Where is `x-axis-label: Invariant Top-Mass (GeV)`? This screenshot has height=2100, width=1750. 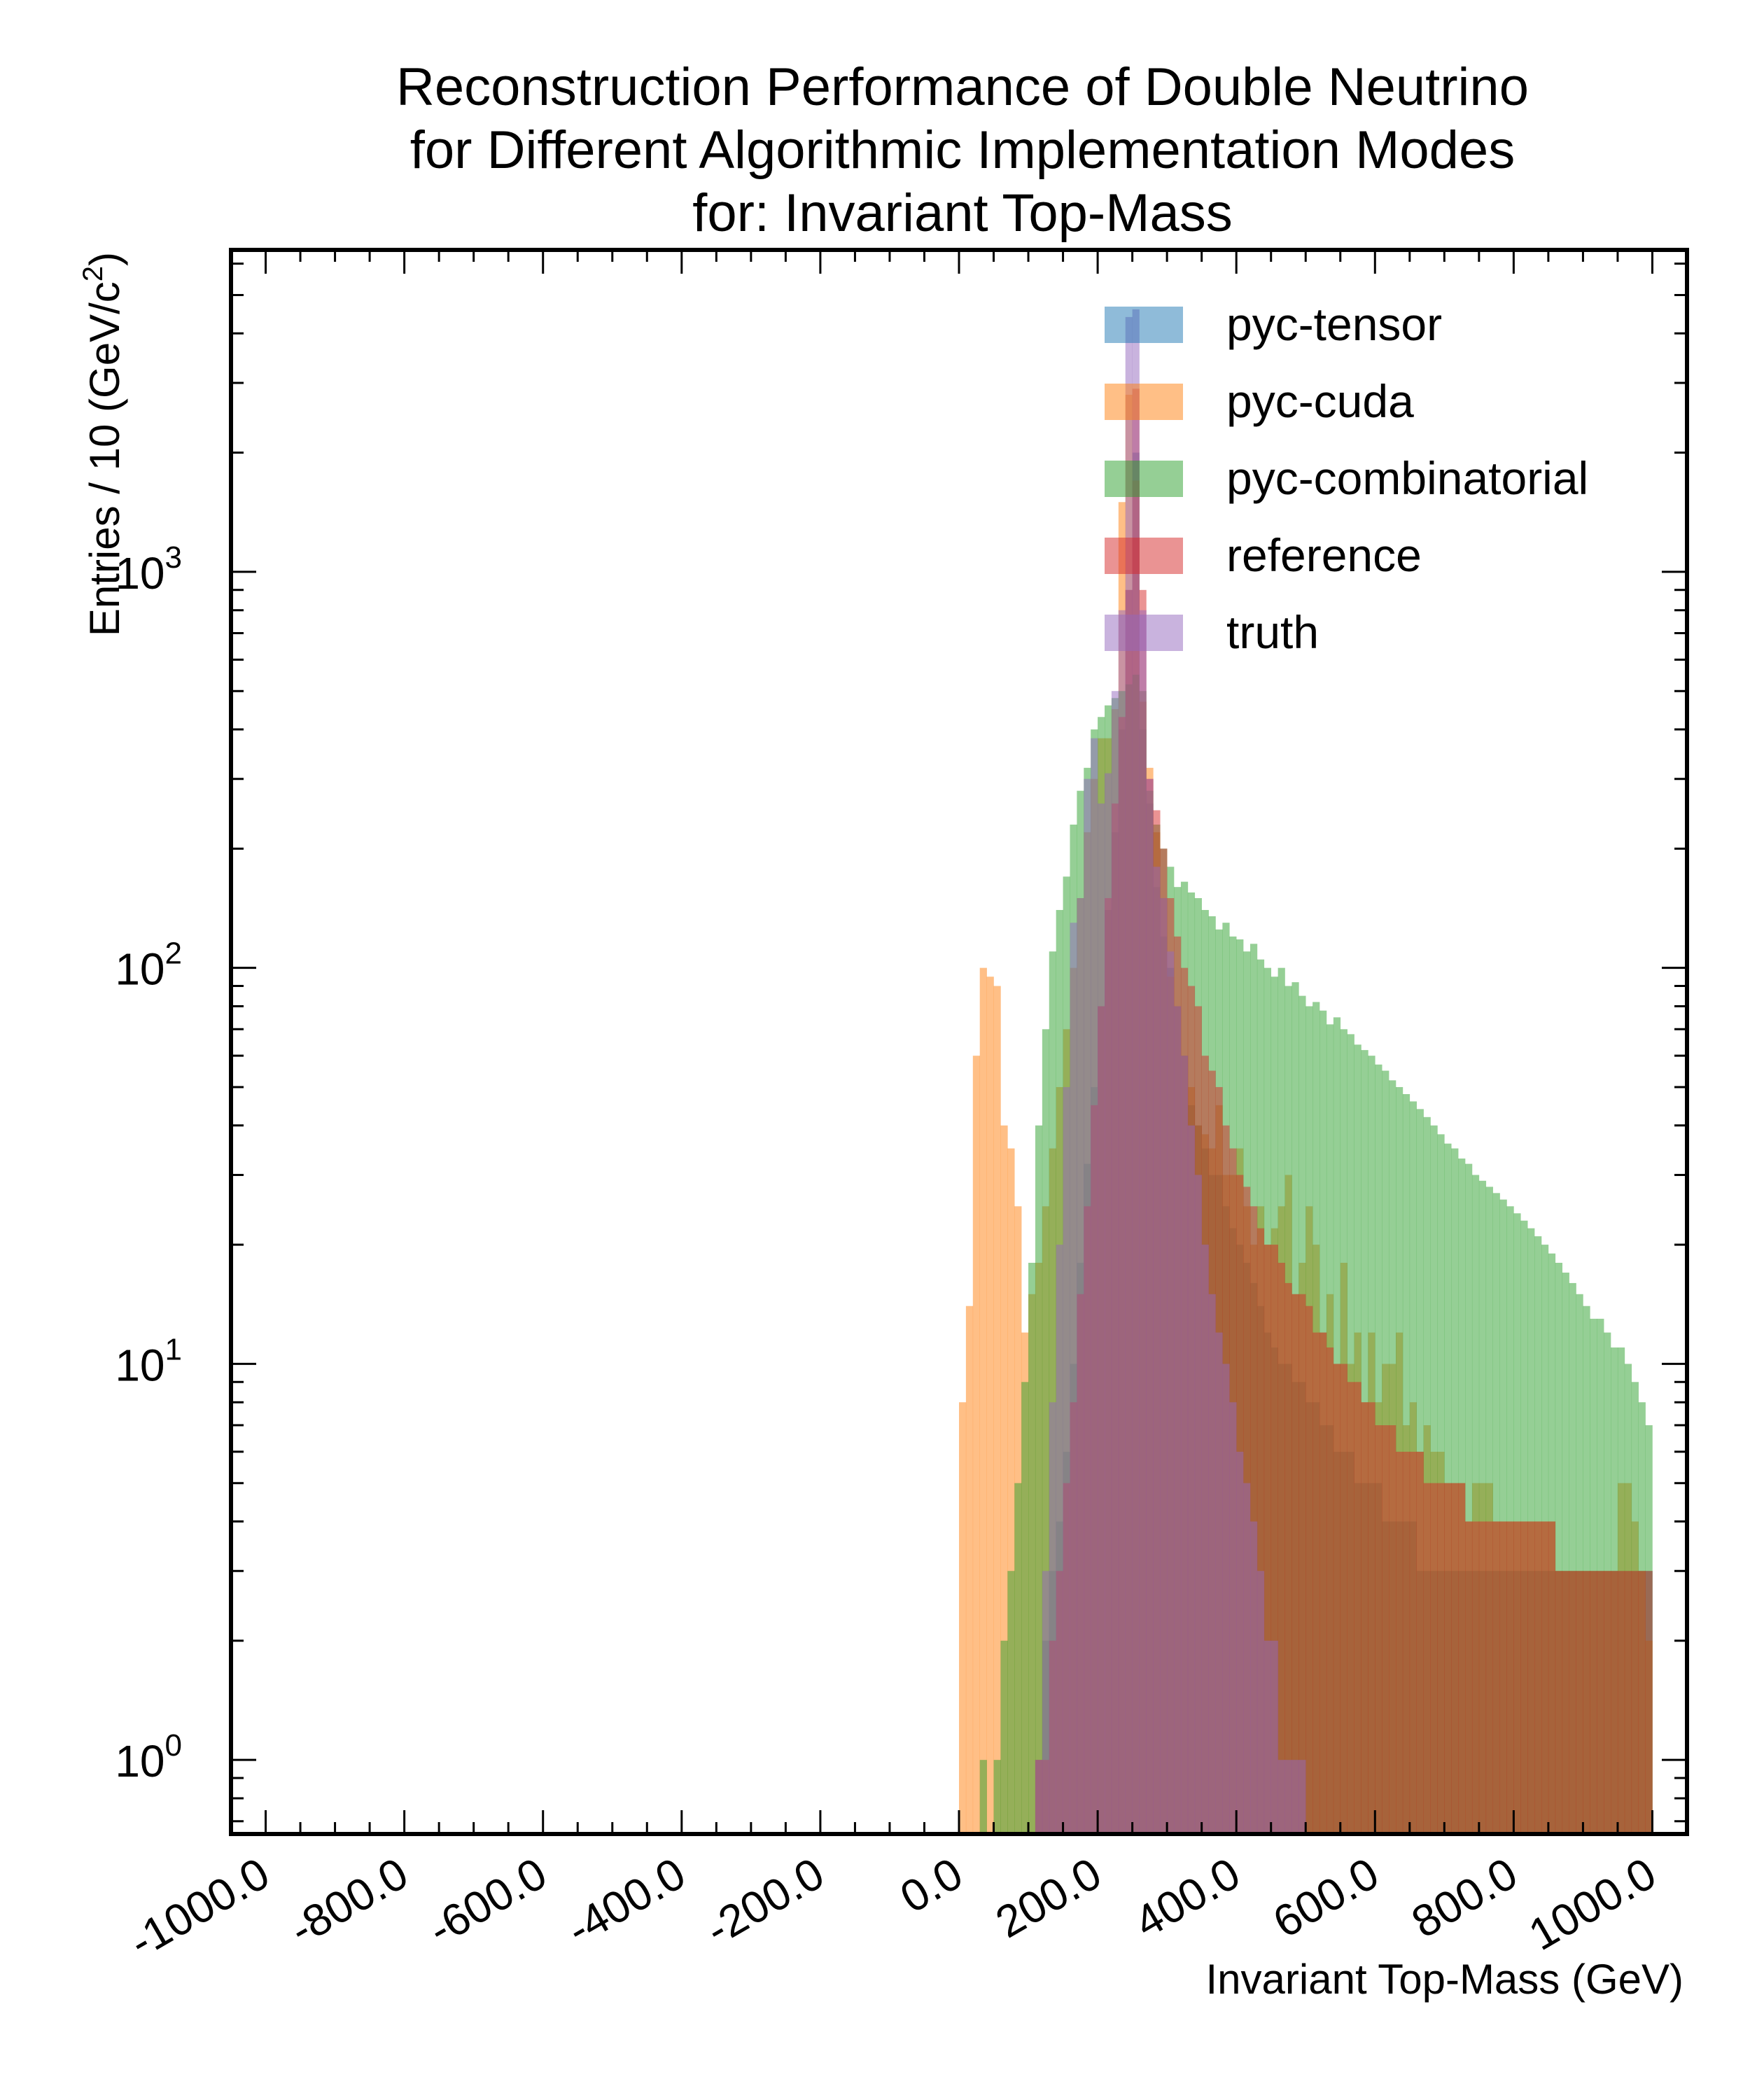
x-axis-label: Invariant Top-Mass (GeV) is located at coordinates (1445, 1979).